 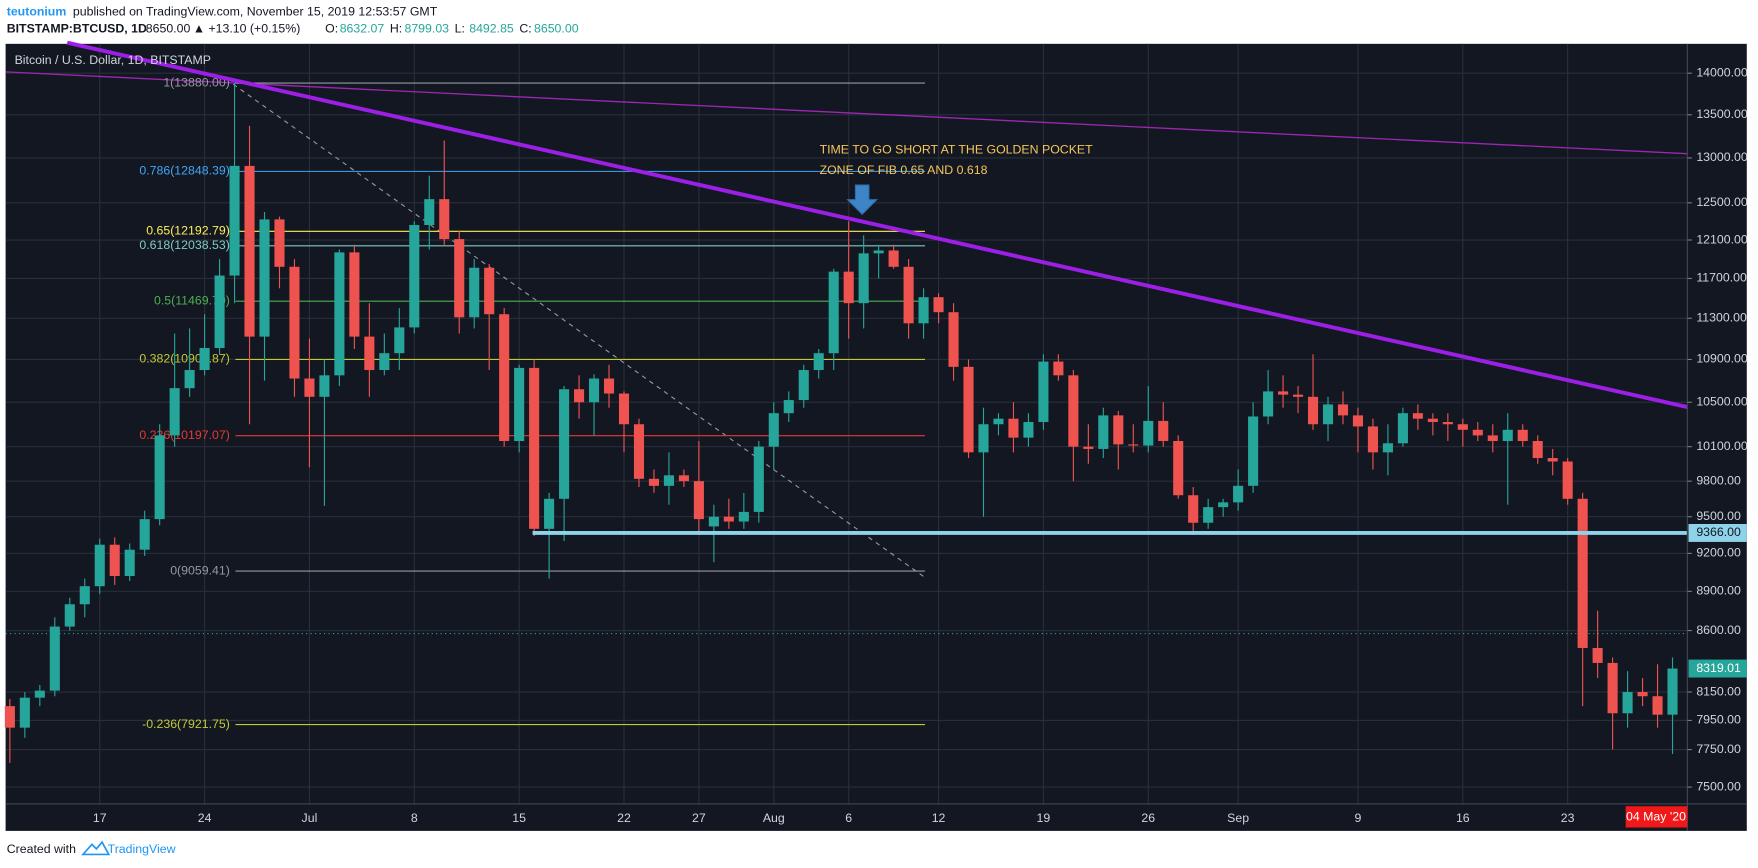 What do you see at coordinates (1722, 202) in the screenshot?
I see `y-tick-label: 12500.00` at bounding box center [1722, 202].